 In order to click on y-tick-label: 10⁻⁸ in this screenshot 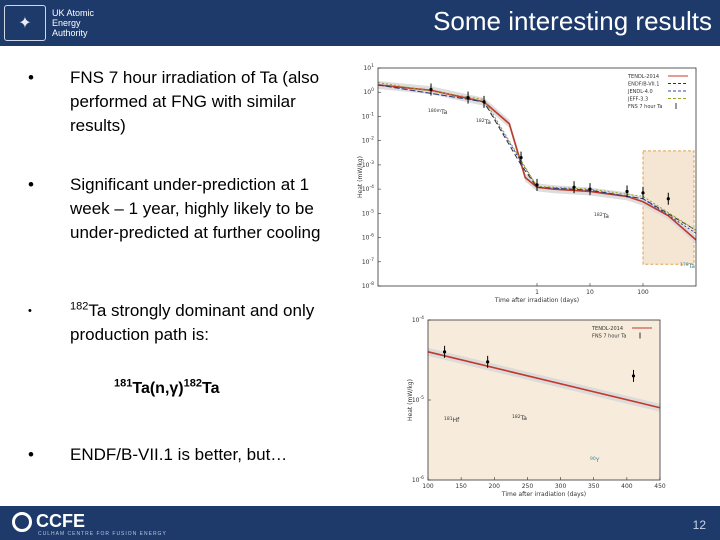, I will do `click(368, 285)`.